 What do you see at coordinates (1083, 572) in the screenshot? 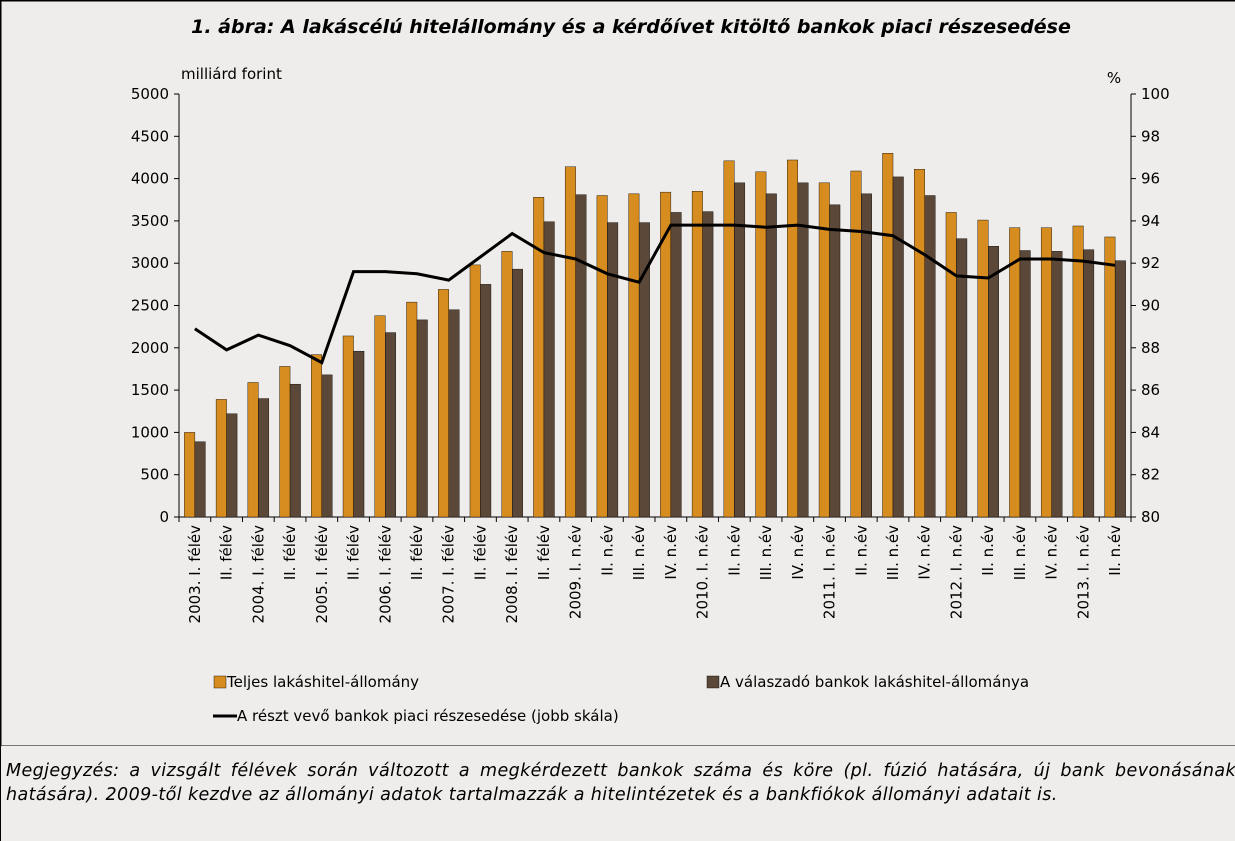
I see `x-tick-label: 2013. I. n.év` at bounding box center [1083, 572].